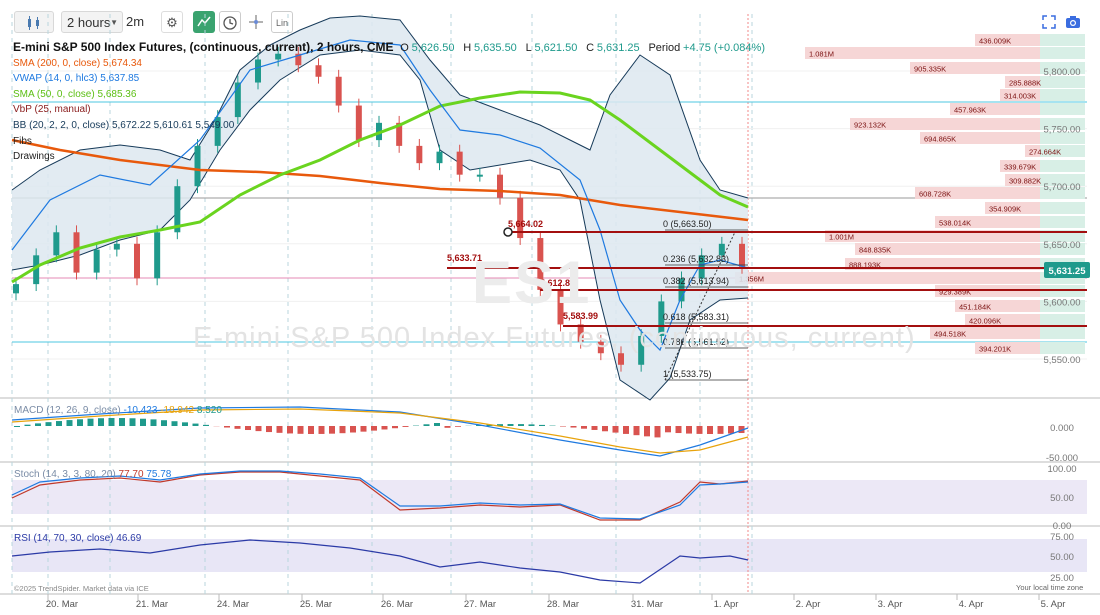  Describe the element at coordinates (696, 259) in the screenshot. I see `fib-label: 0.236 (5,632.83)` at that location.